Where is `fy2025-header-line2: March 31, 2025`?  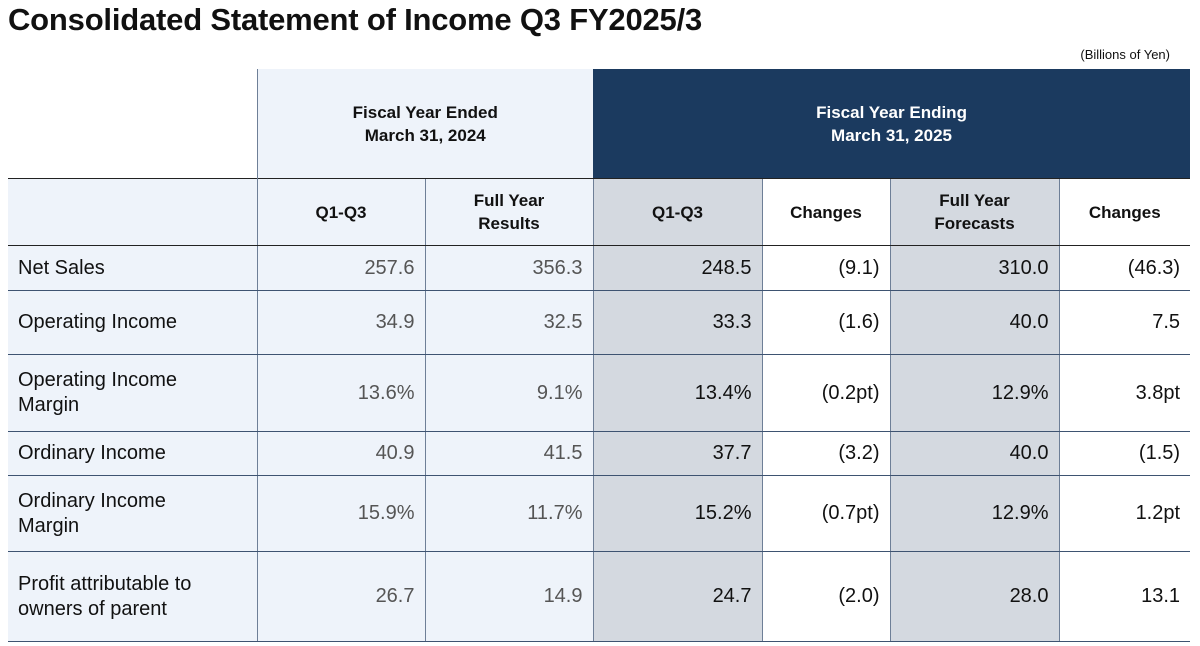
fy2025-header-line2: March 31, 2025 is located at coordinates (891, 135).